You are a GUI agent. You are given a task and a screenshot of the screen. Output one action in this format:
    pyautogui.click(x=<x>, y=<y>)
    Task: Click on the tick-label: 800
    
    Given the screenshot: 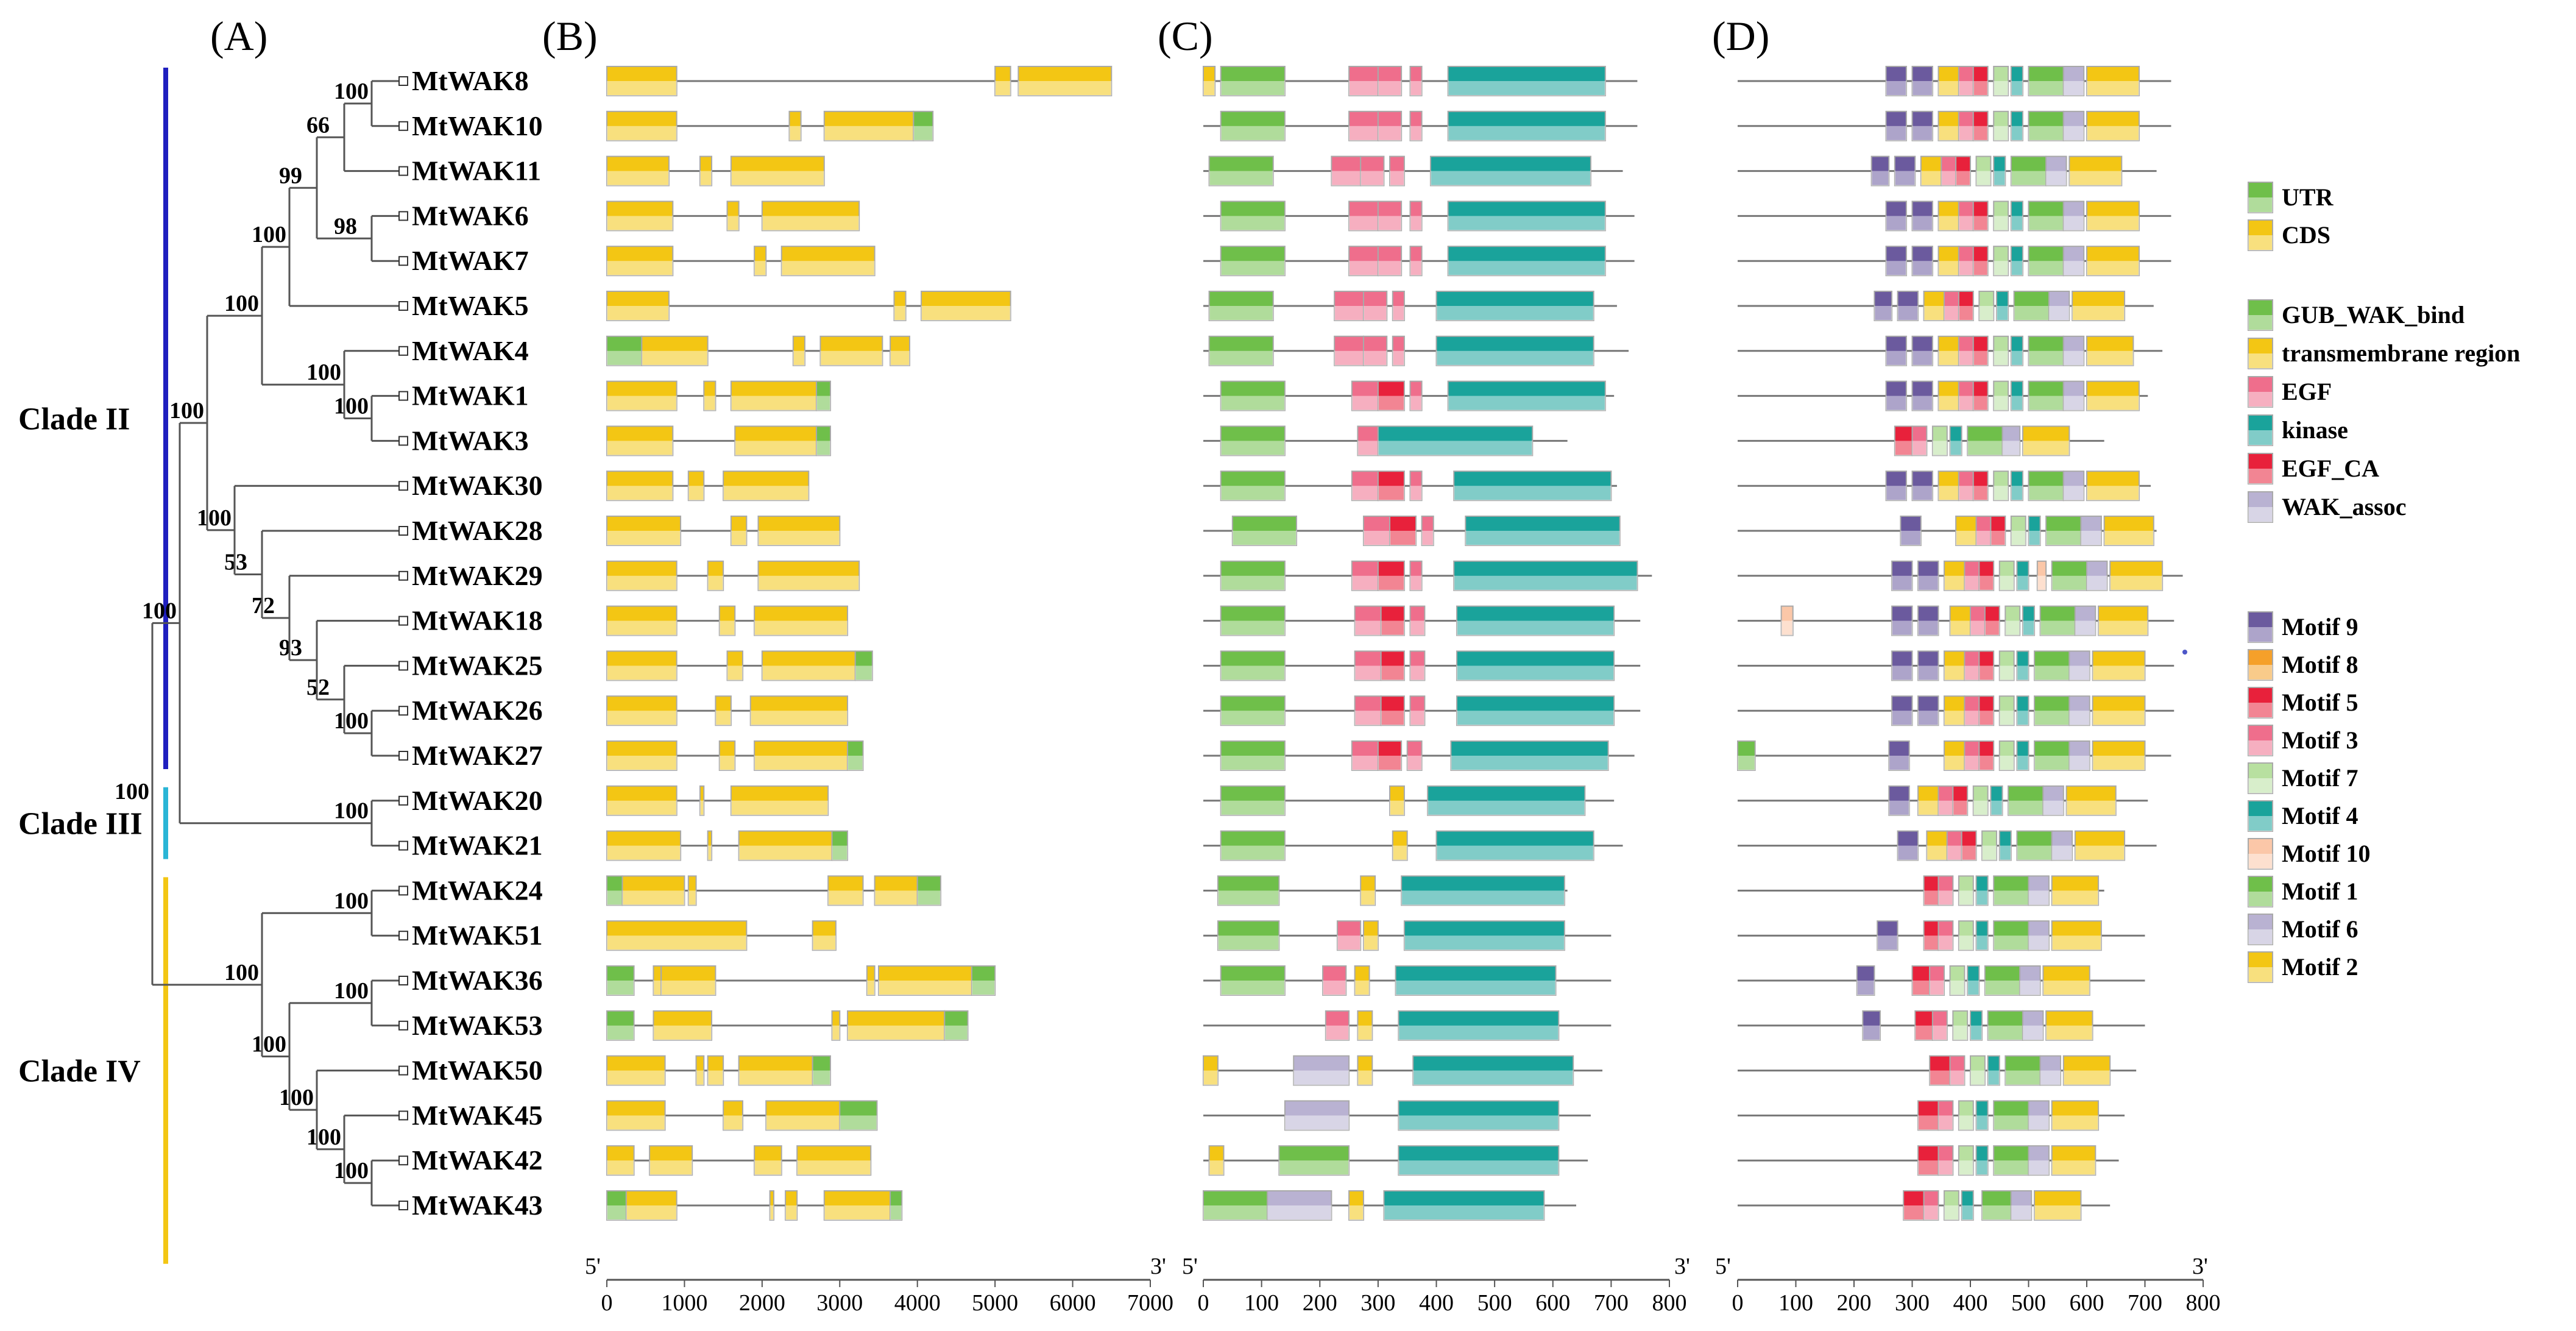 What is the action you would take?
    pyautogui.click(x=2203, y=1303)
    